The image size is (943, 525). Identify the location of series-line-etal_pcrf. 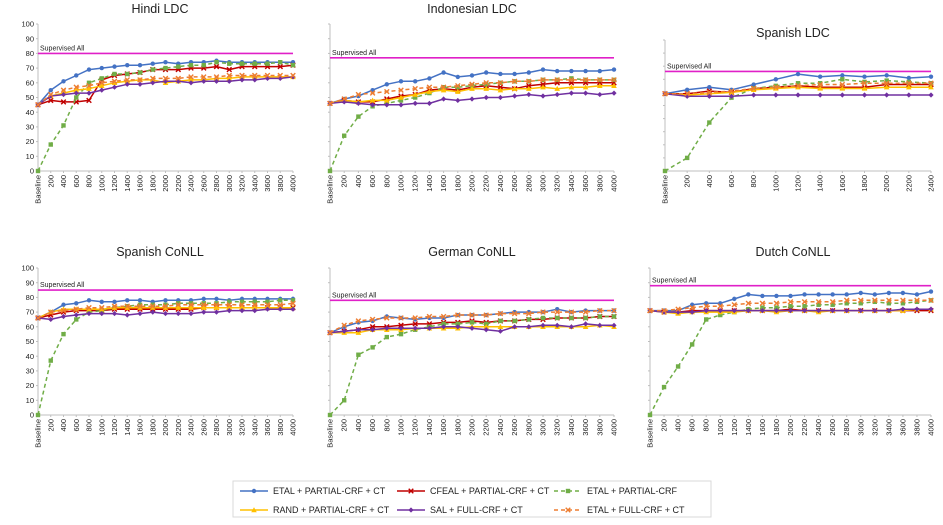
(165, 116).